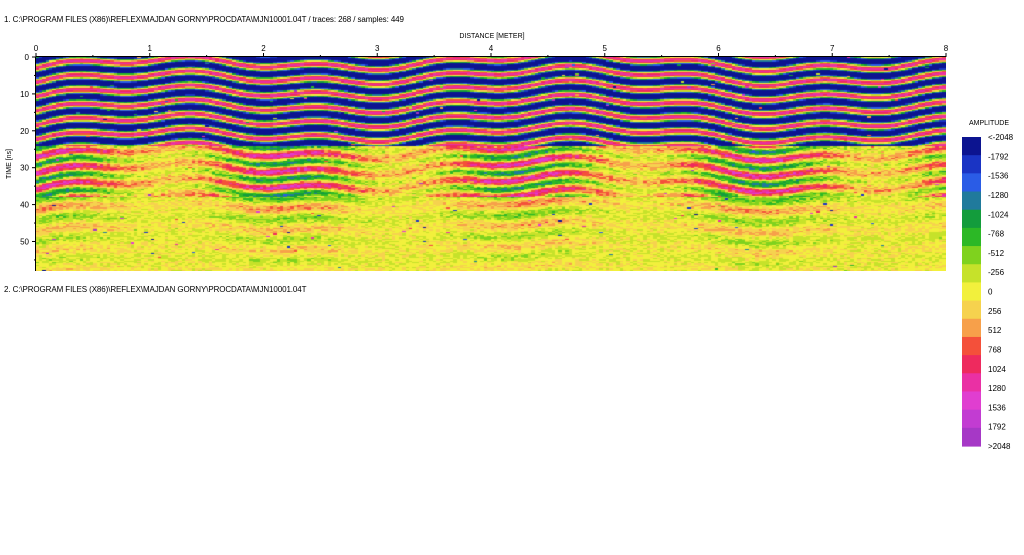  I want to click on colorbar-label: 768, so click(995, 349).